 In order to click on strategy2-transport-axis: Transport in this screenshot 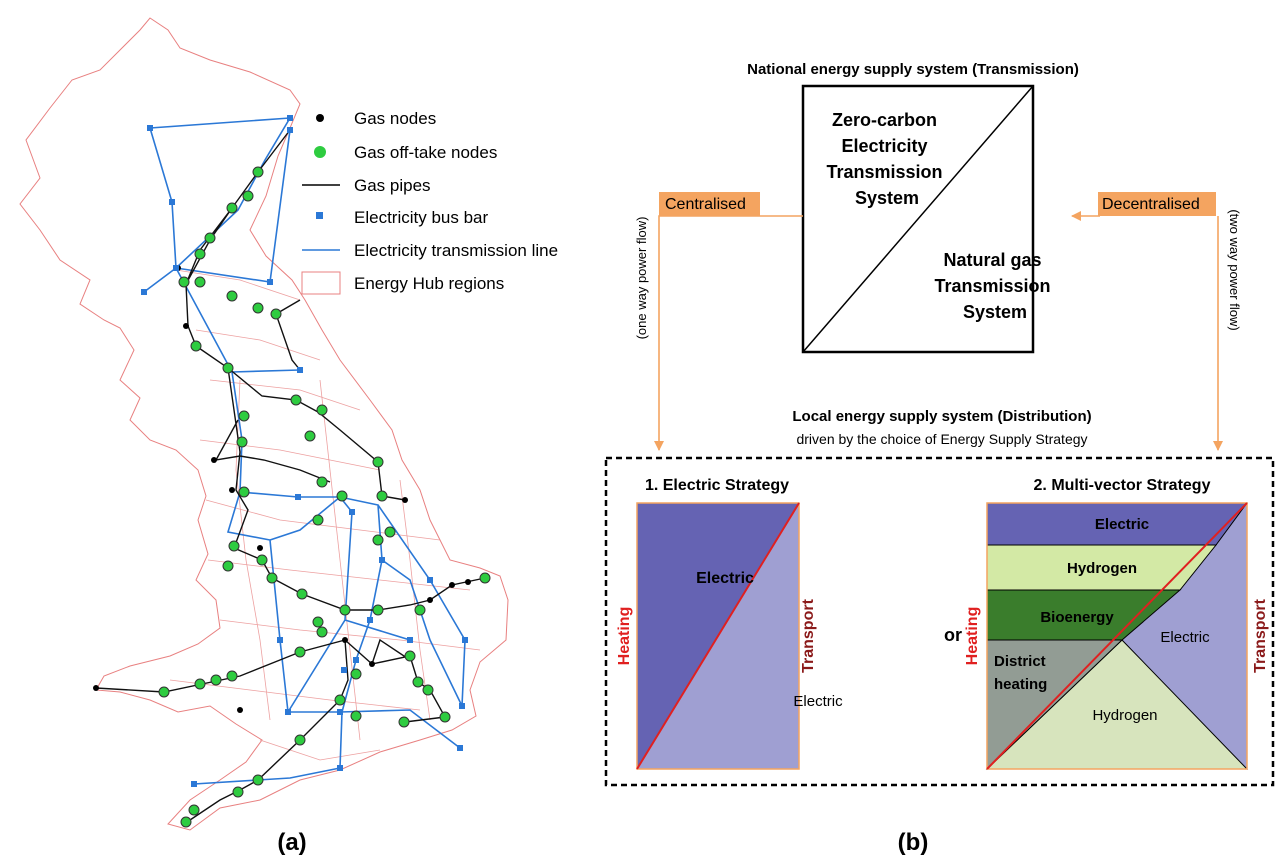, I will do `click(1260, 635)`.